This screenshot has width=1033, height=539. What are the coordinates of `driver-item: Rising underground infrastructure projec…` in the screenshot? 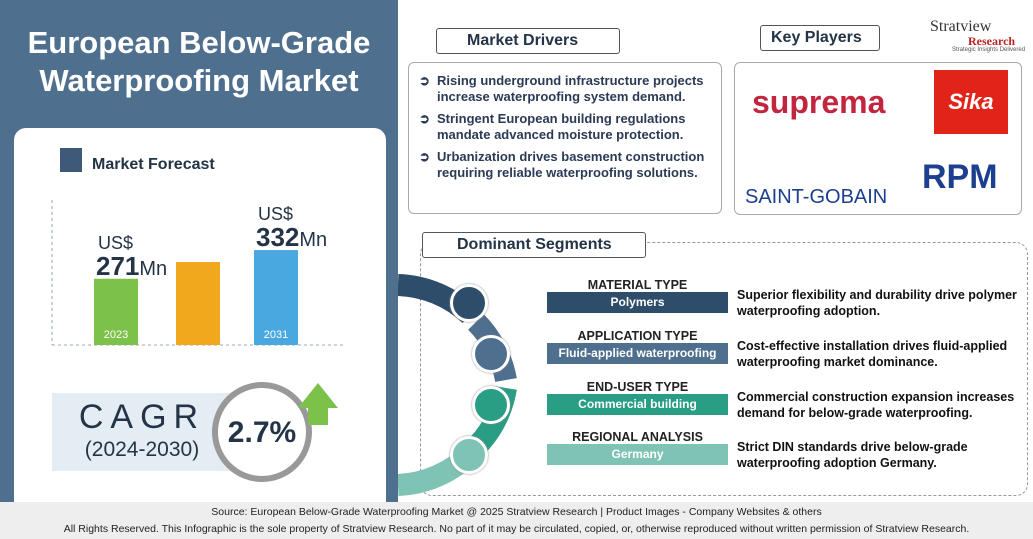 It's located at (565, 89).